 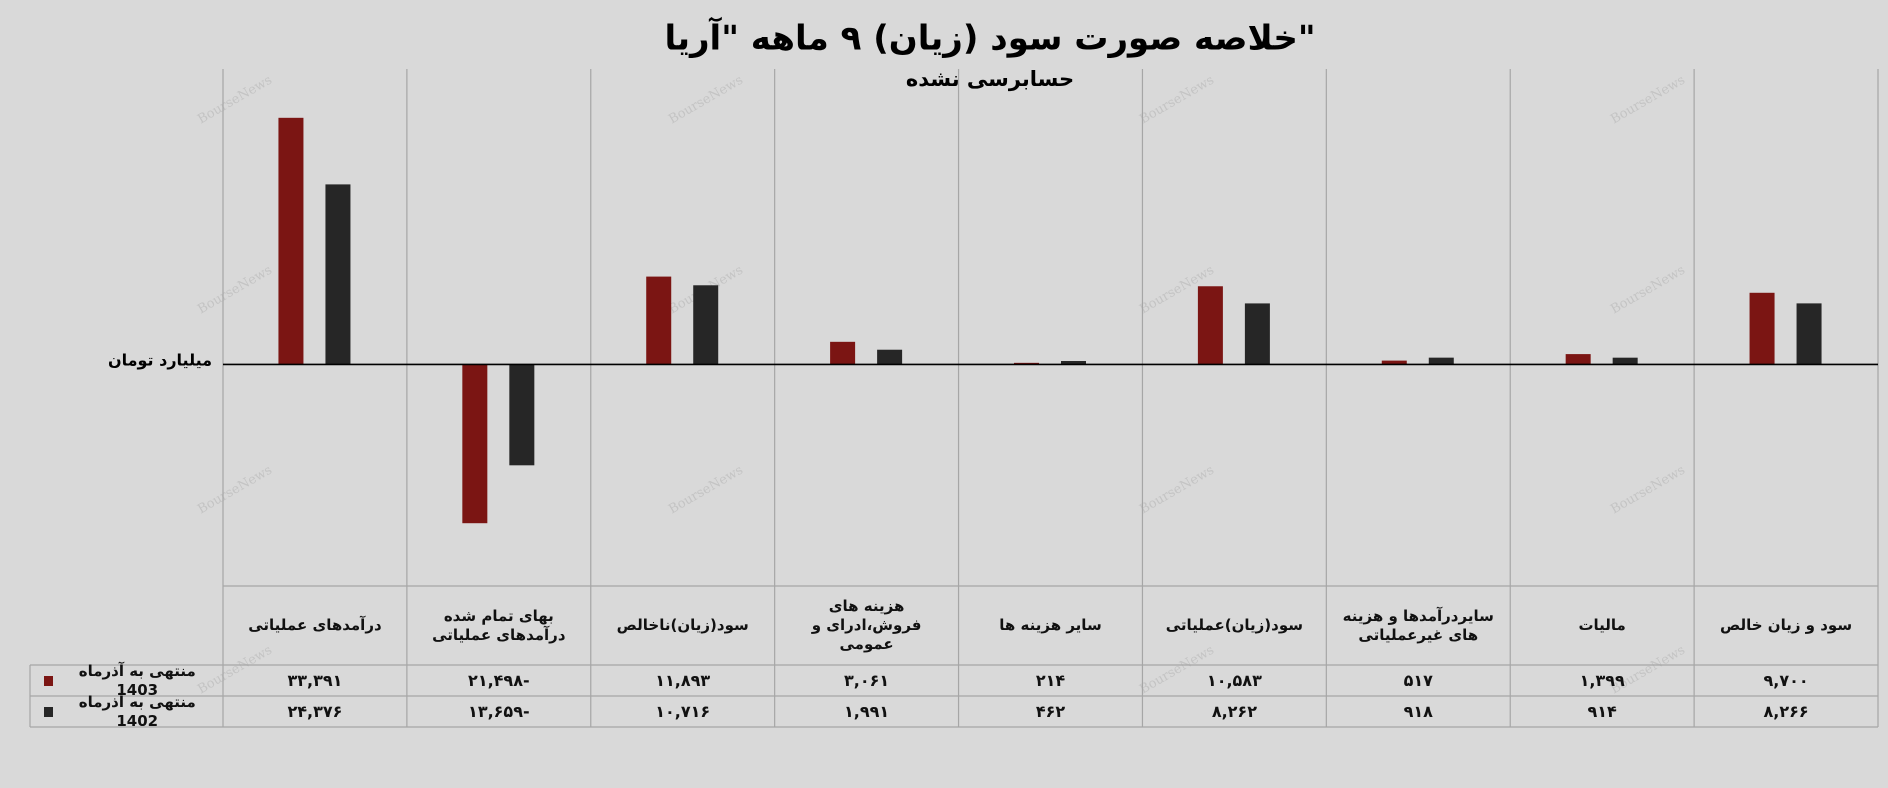 What do you see at coordinates (682, 625) in the screenshot?
I see `category-label: سود(زیان)ناخالص` at bounding box center [682, 625].